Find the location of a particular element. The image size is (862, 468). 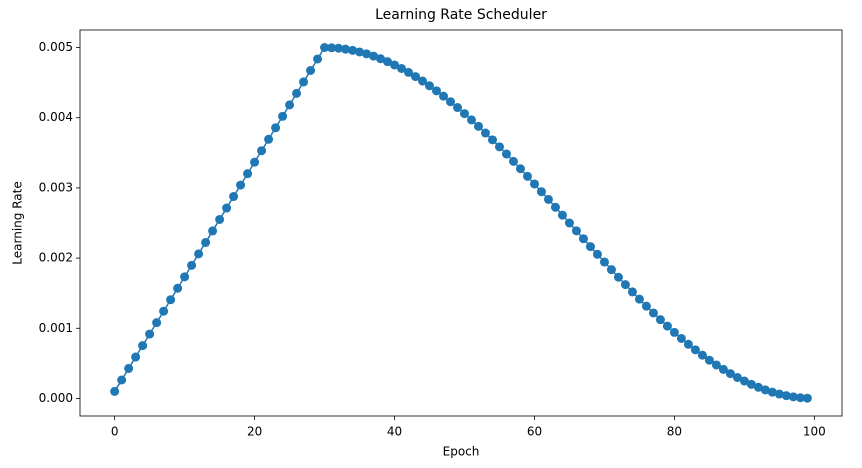

x-tick-label: 0 is located at coordinates (115, 432).